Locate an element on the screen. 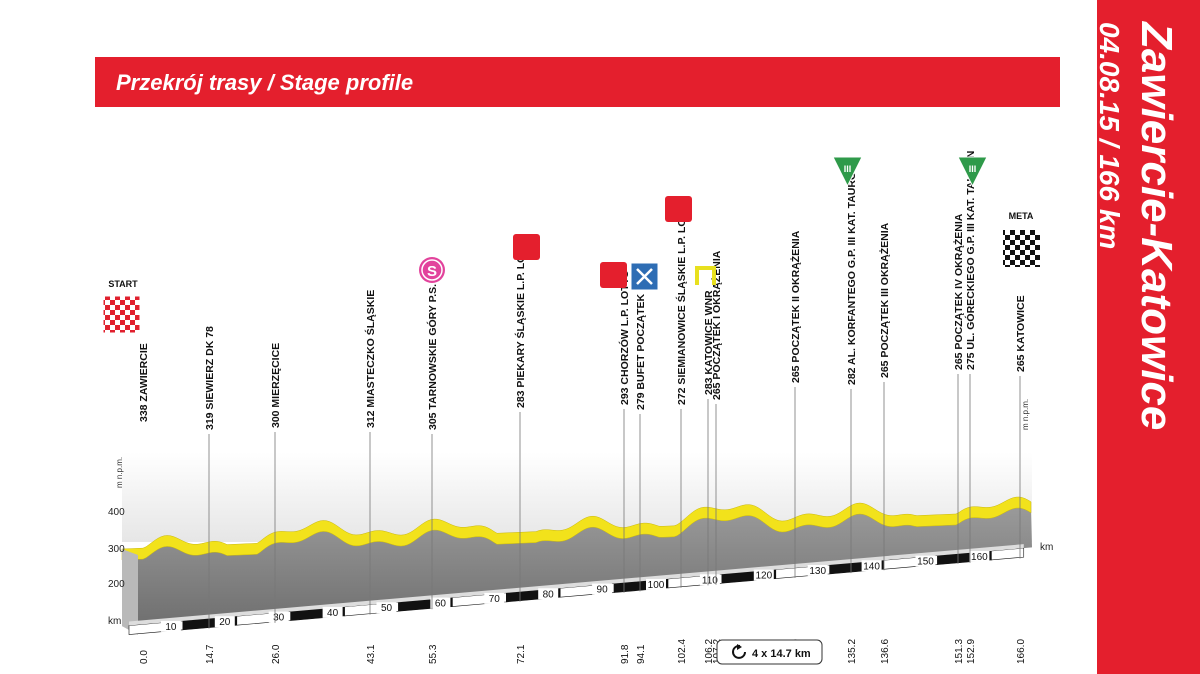  waypoint-label: 319 SIEWIERZ DK 78 is located at coordinates (210, 378).